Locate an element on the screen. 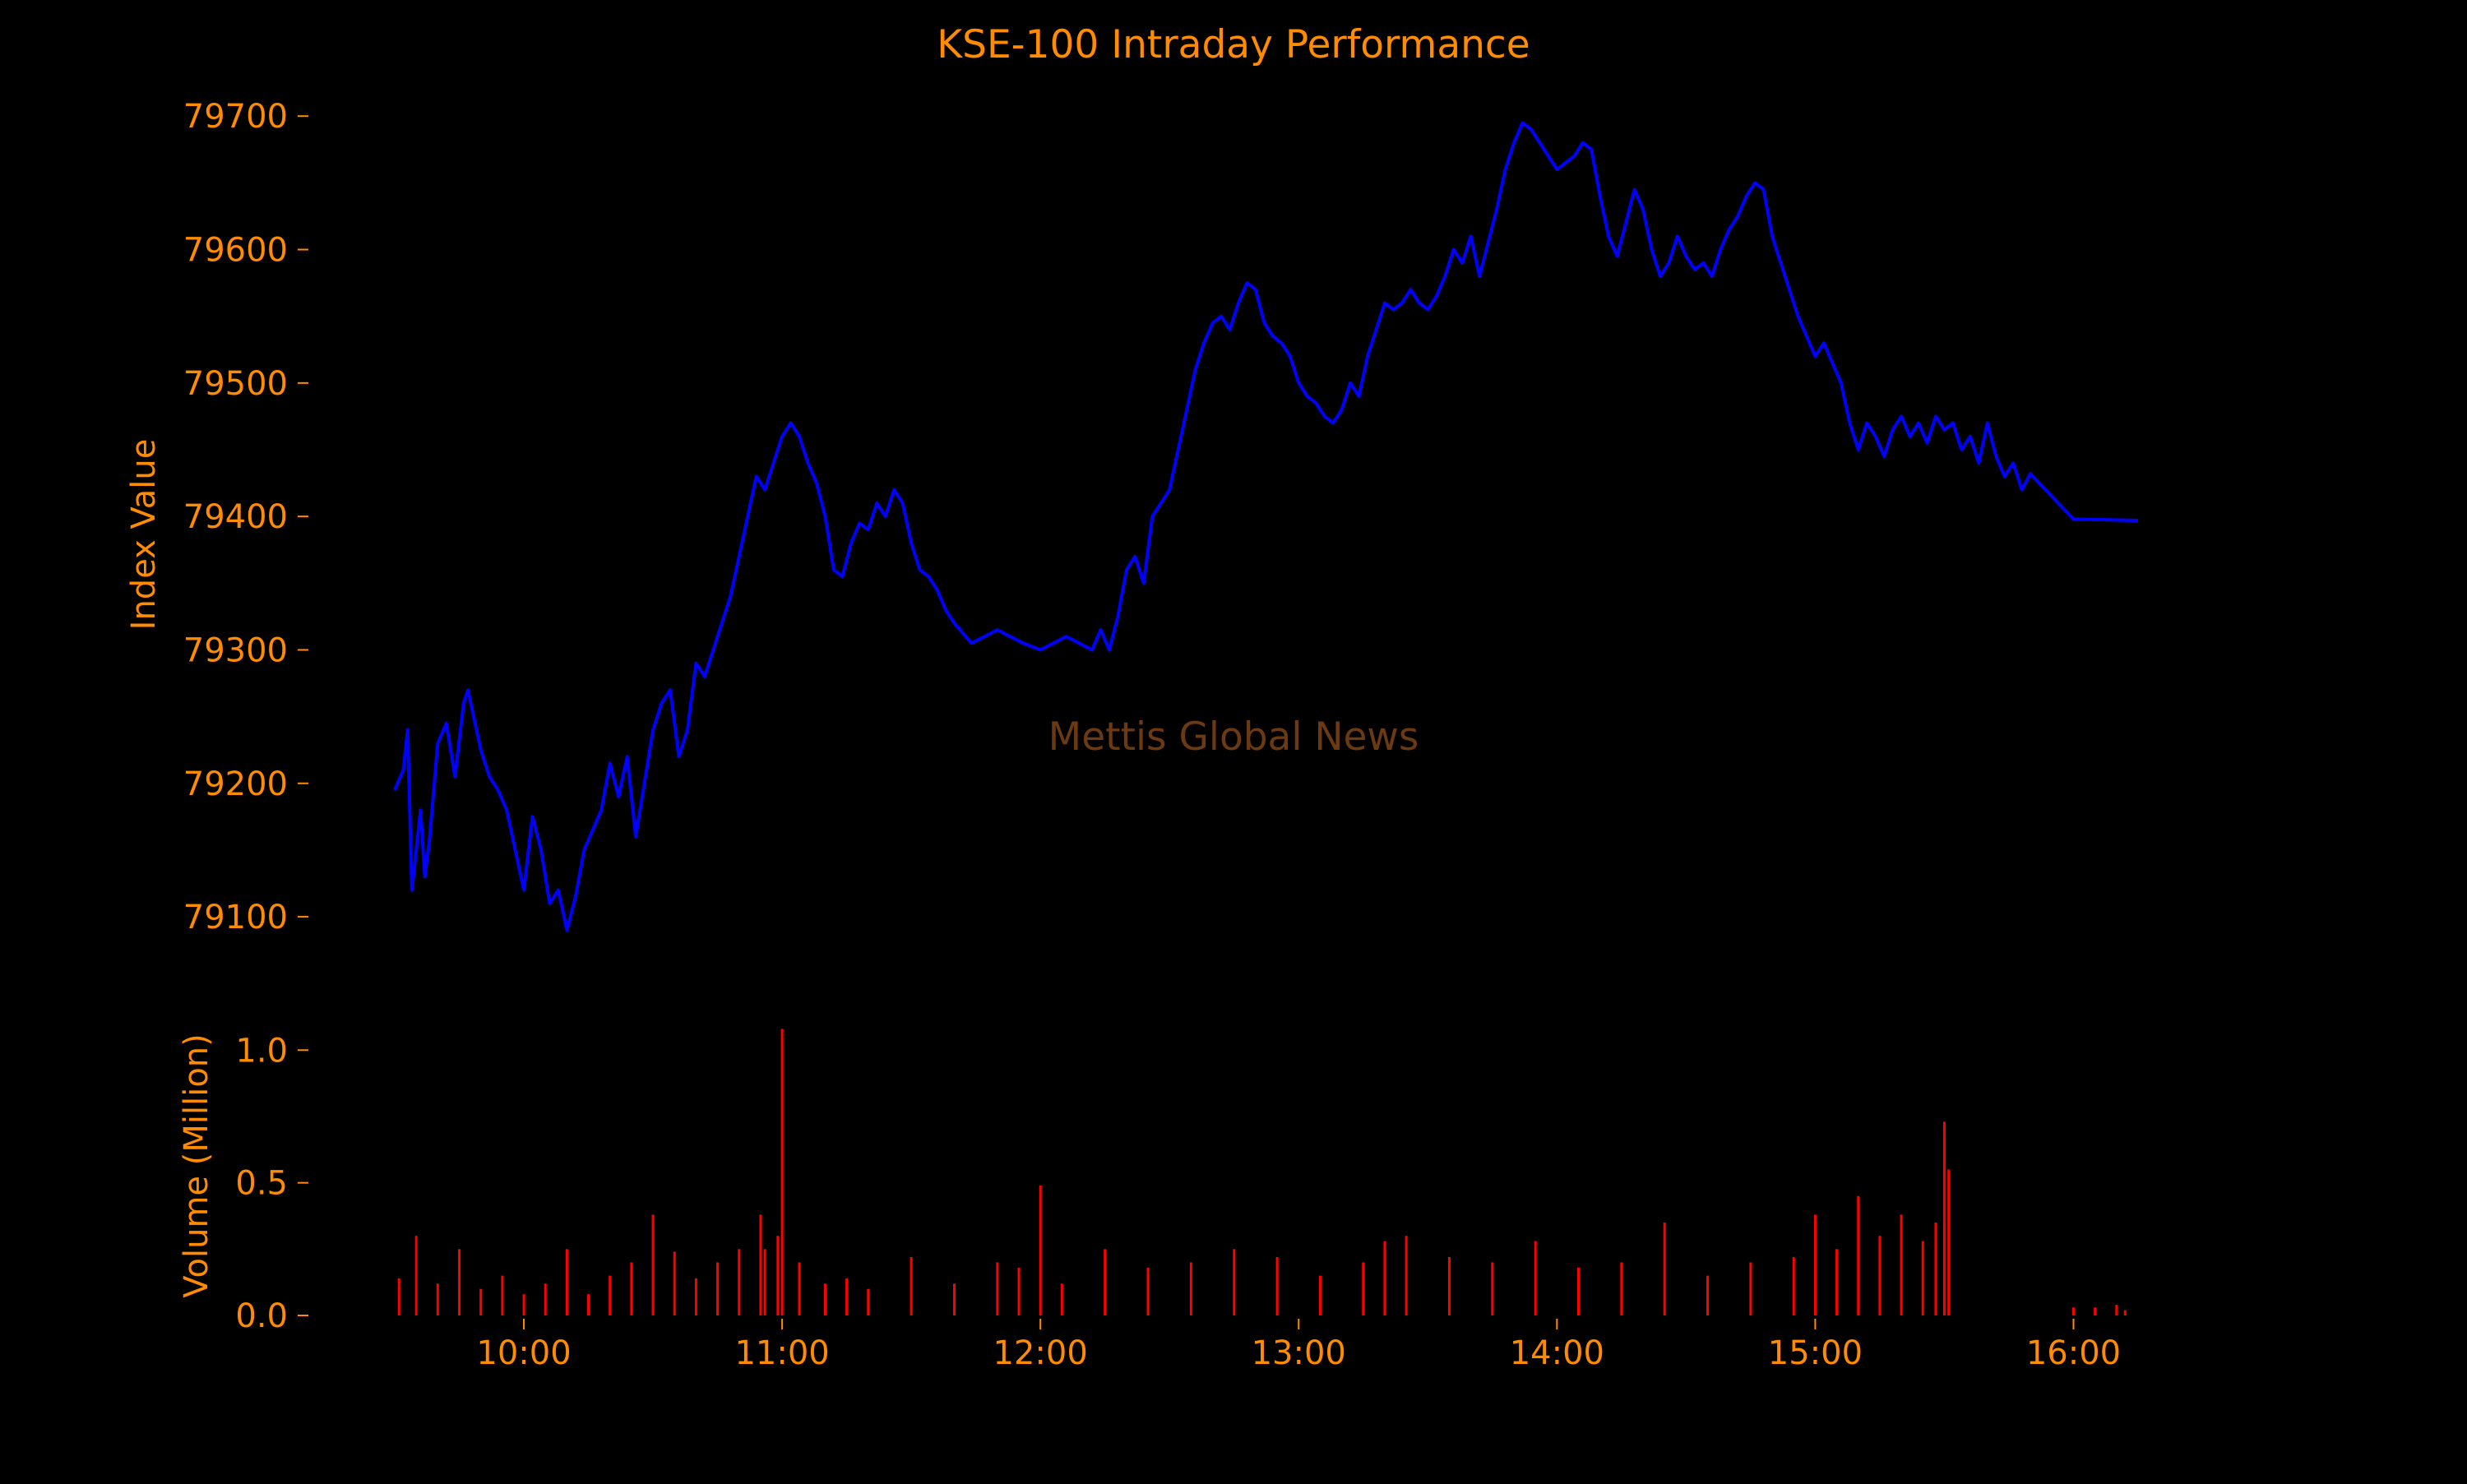 The height and width of the screenshot is (1484, 2467). price-y-tick-label: 79100 is located at coordinates (236, 917).